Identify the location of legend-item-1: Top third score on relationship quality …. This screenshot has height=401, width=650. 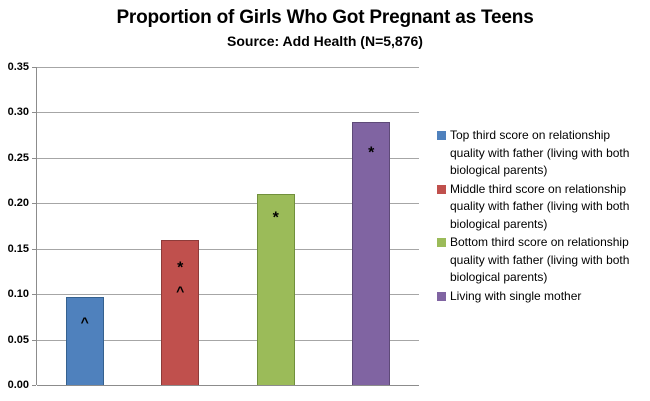
(541, 153).